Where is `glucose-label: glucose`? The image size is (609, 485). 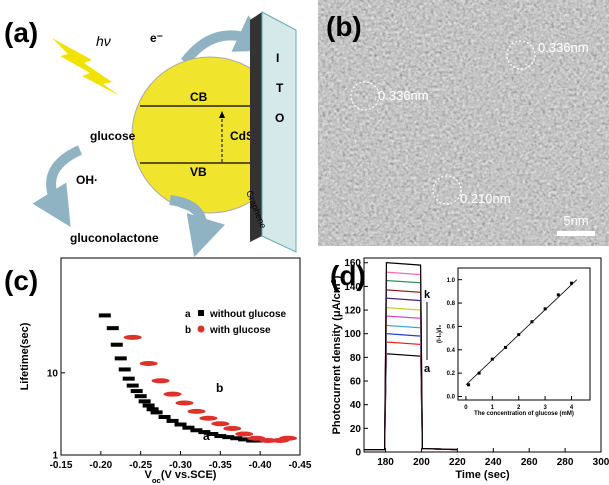
glucose-label: glucose is located at coordinates (113, 136).